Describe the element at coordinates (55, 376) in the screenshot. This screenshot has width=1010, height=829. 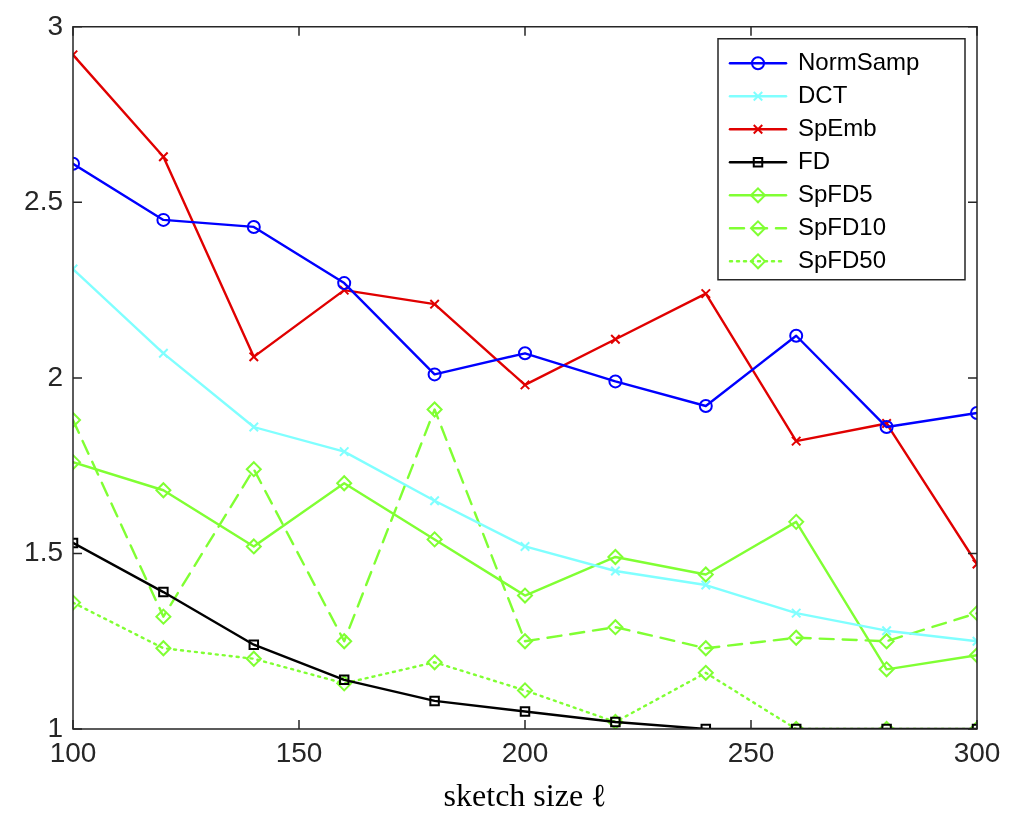
I see `y-tick-label: 2` at that location.